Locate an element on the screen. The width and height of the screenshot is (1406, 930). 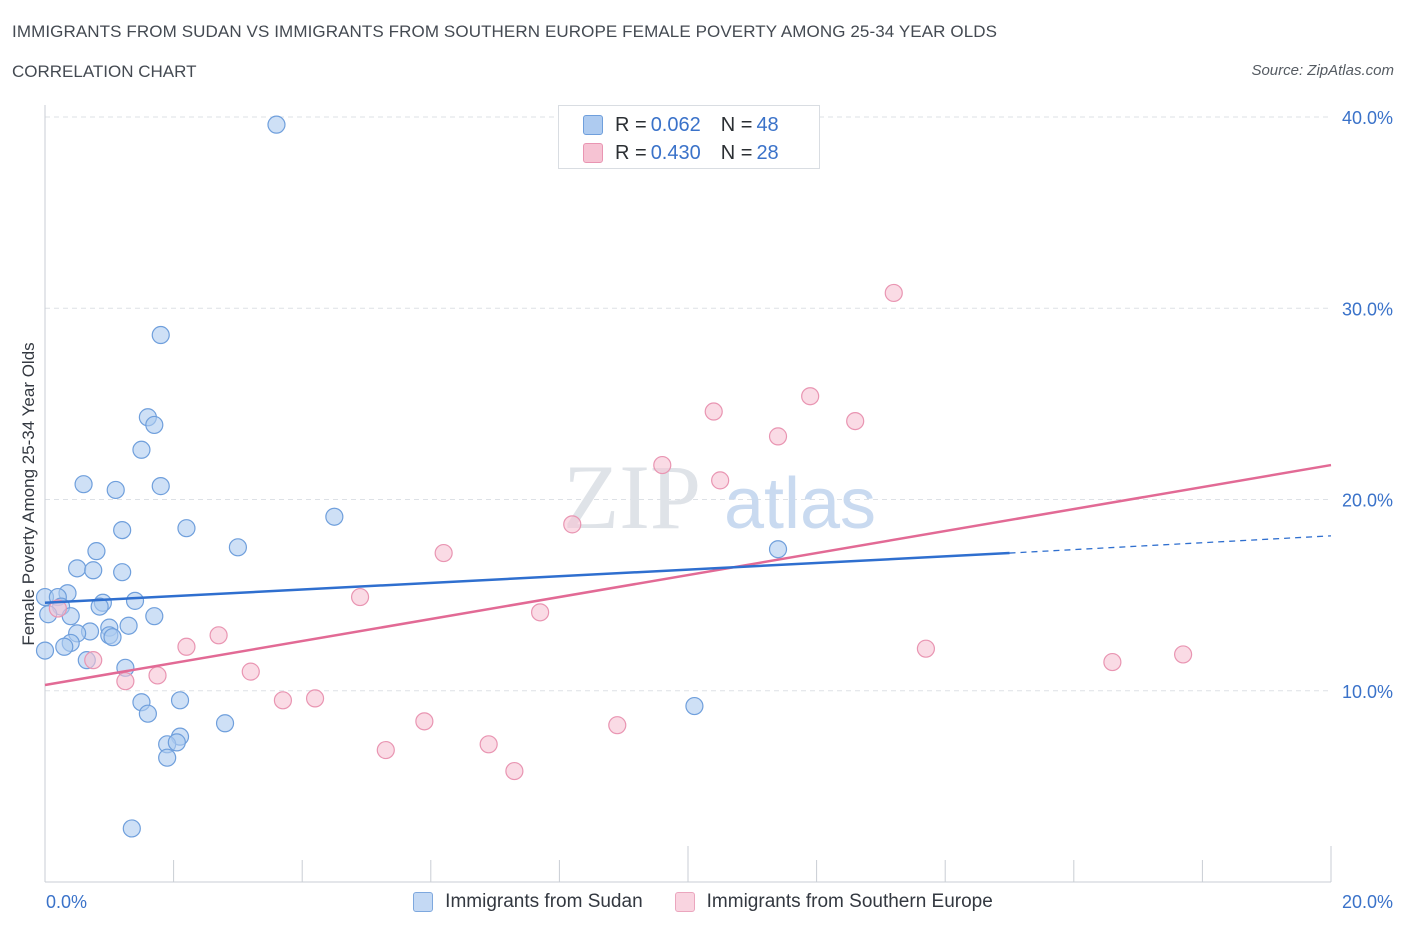
legend-r-label-sudan: R = is located at coordinates (631, 124).